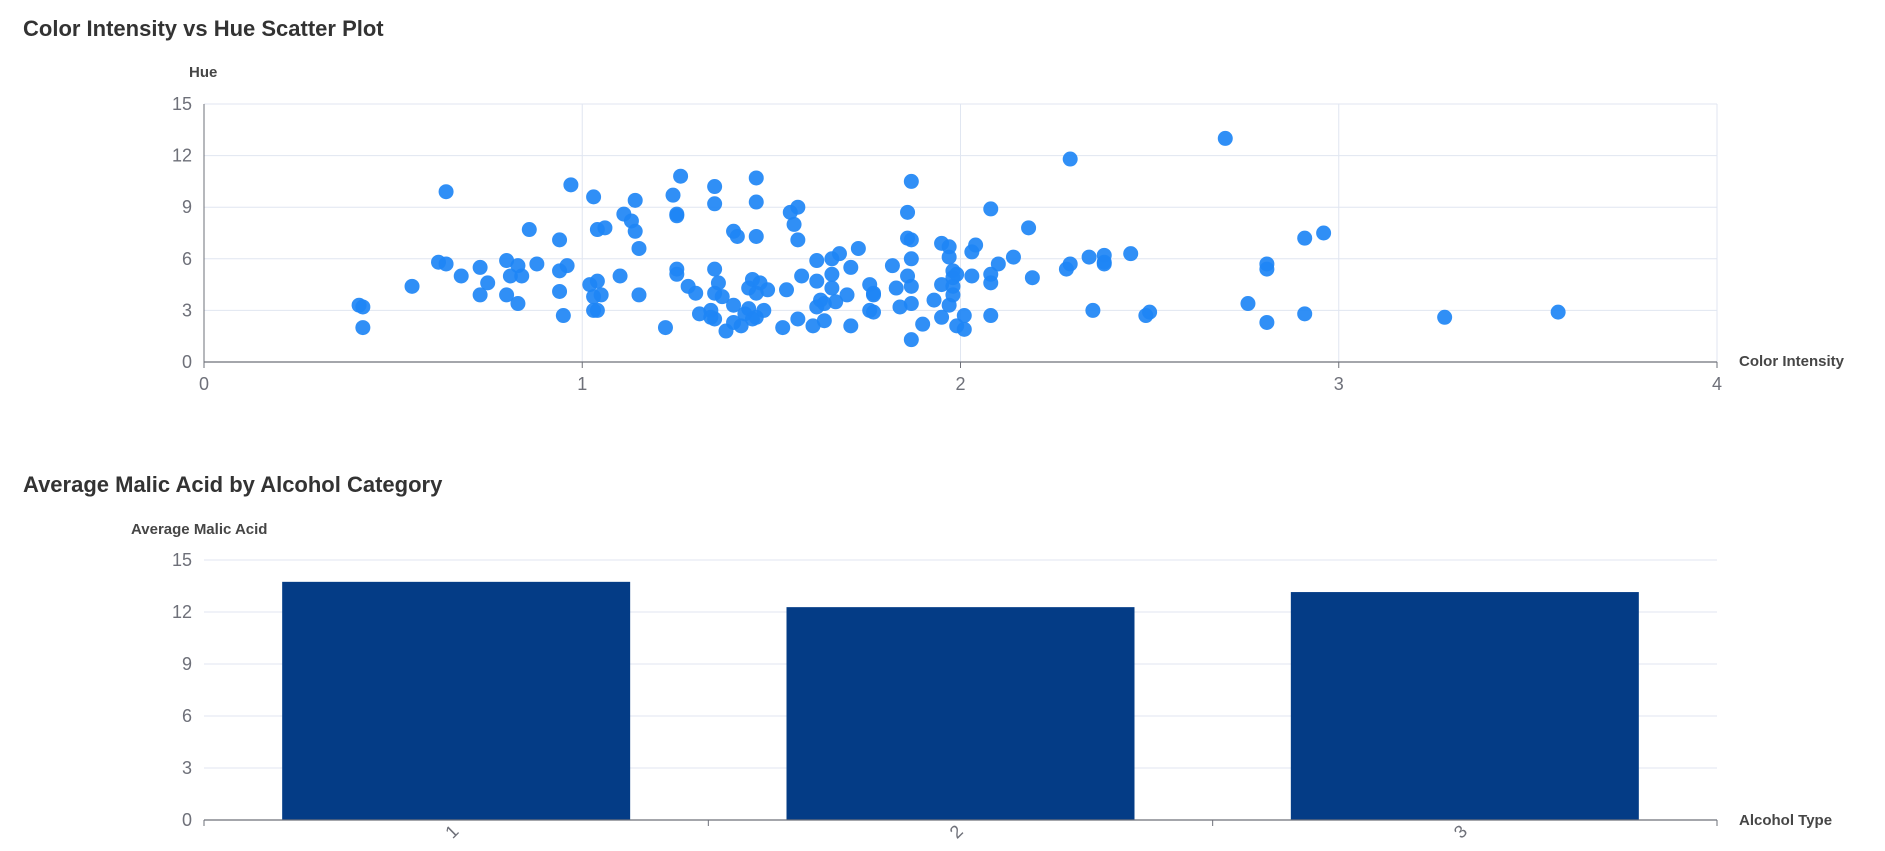 The width and height of the screenshot is (1885, 851). What do you see at coordinates (187, 716) in the screenshot?
I see `bar-y-tick-label: 6` at bounding box center [187, 716].